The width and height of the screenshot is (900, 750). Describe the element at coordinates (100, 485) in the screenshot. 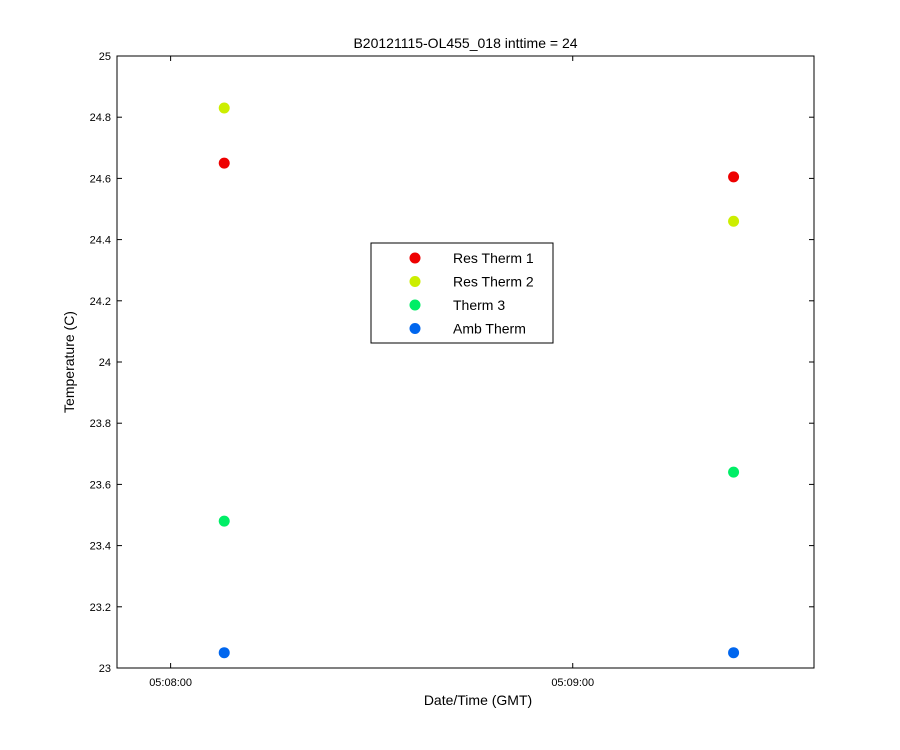

I see `y-tick-label: 23.6` at that location.